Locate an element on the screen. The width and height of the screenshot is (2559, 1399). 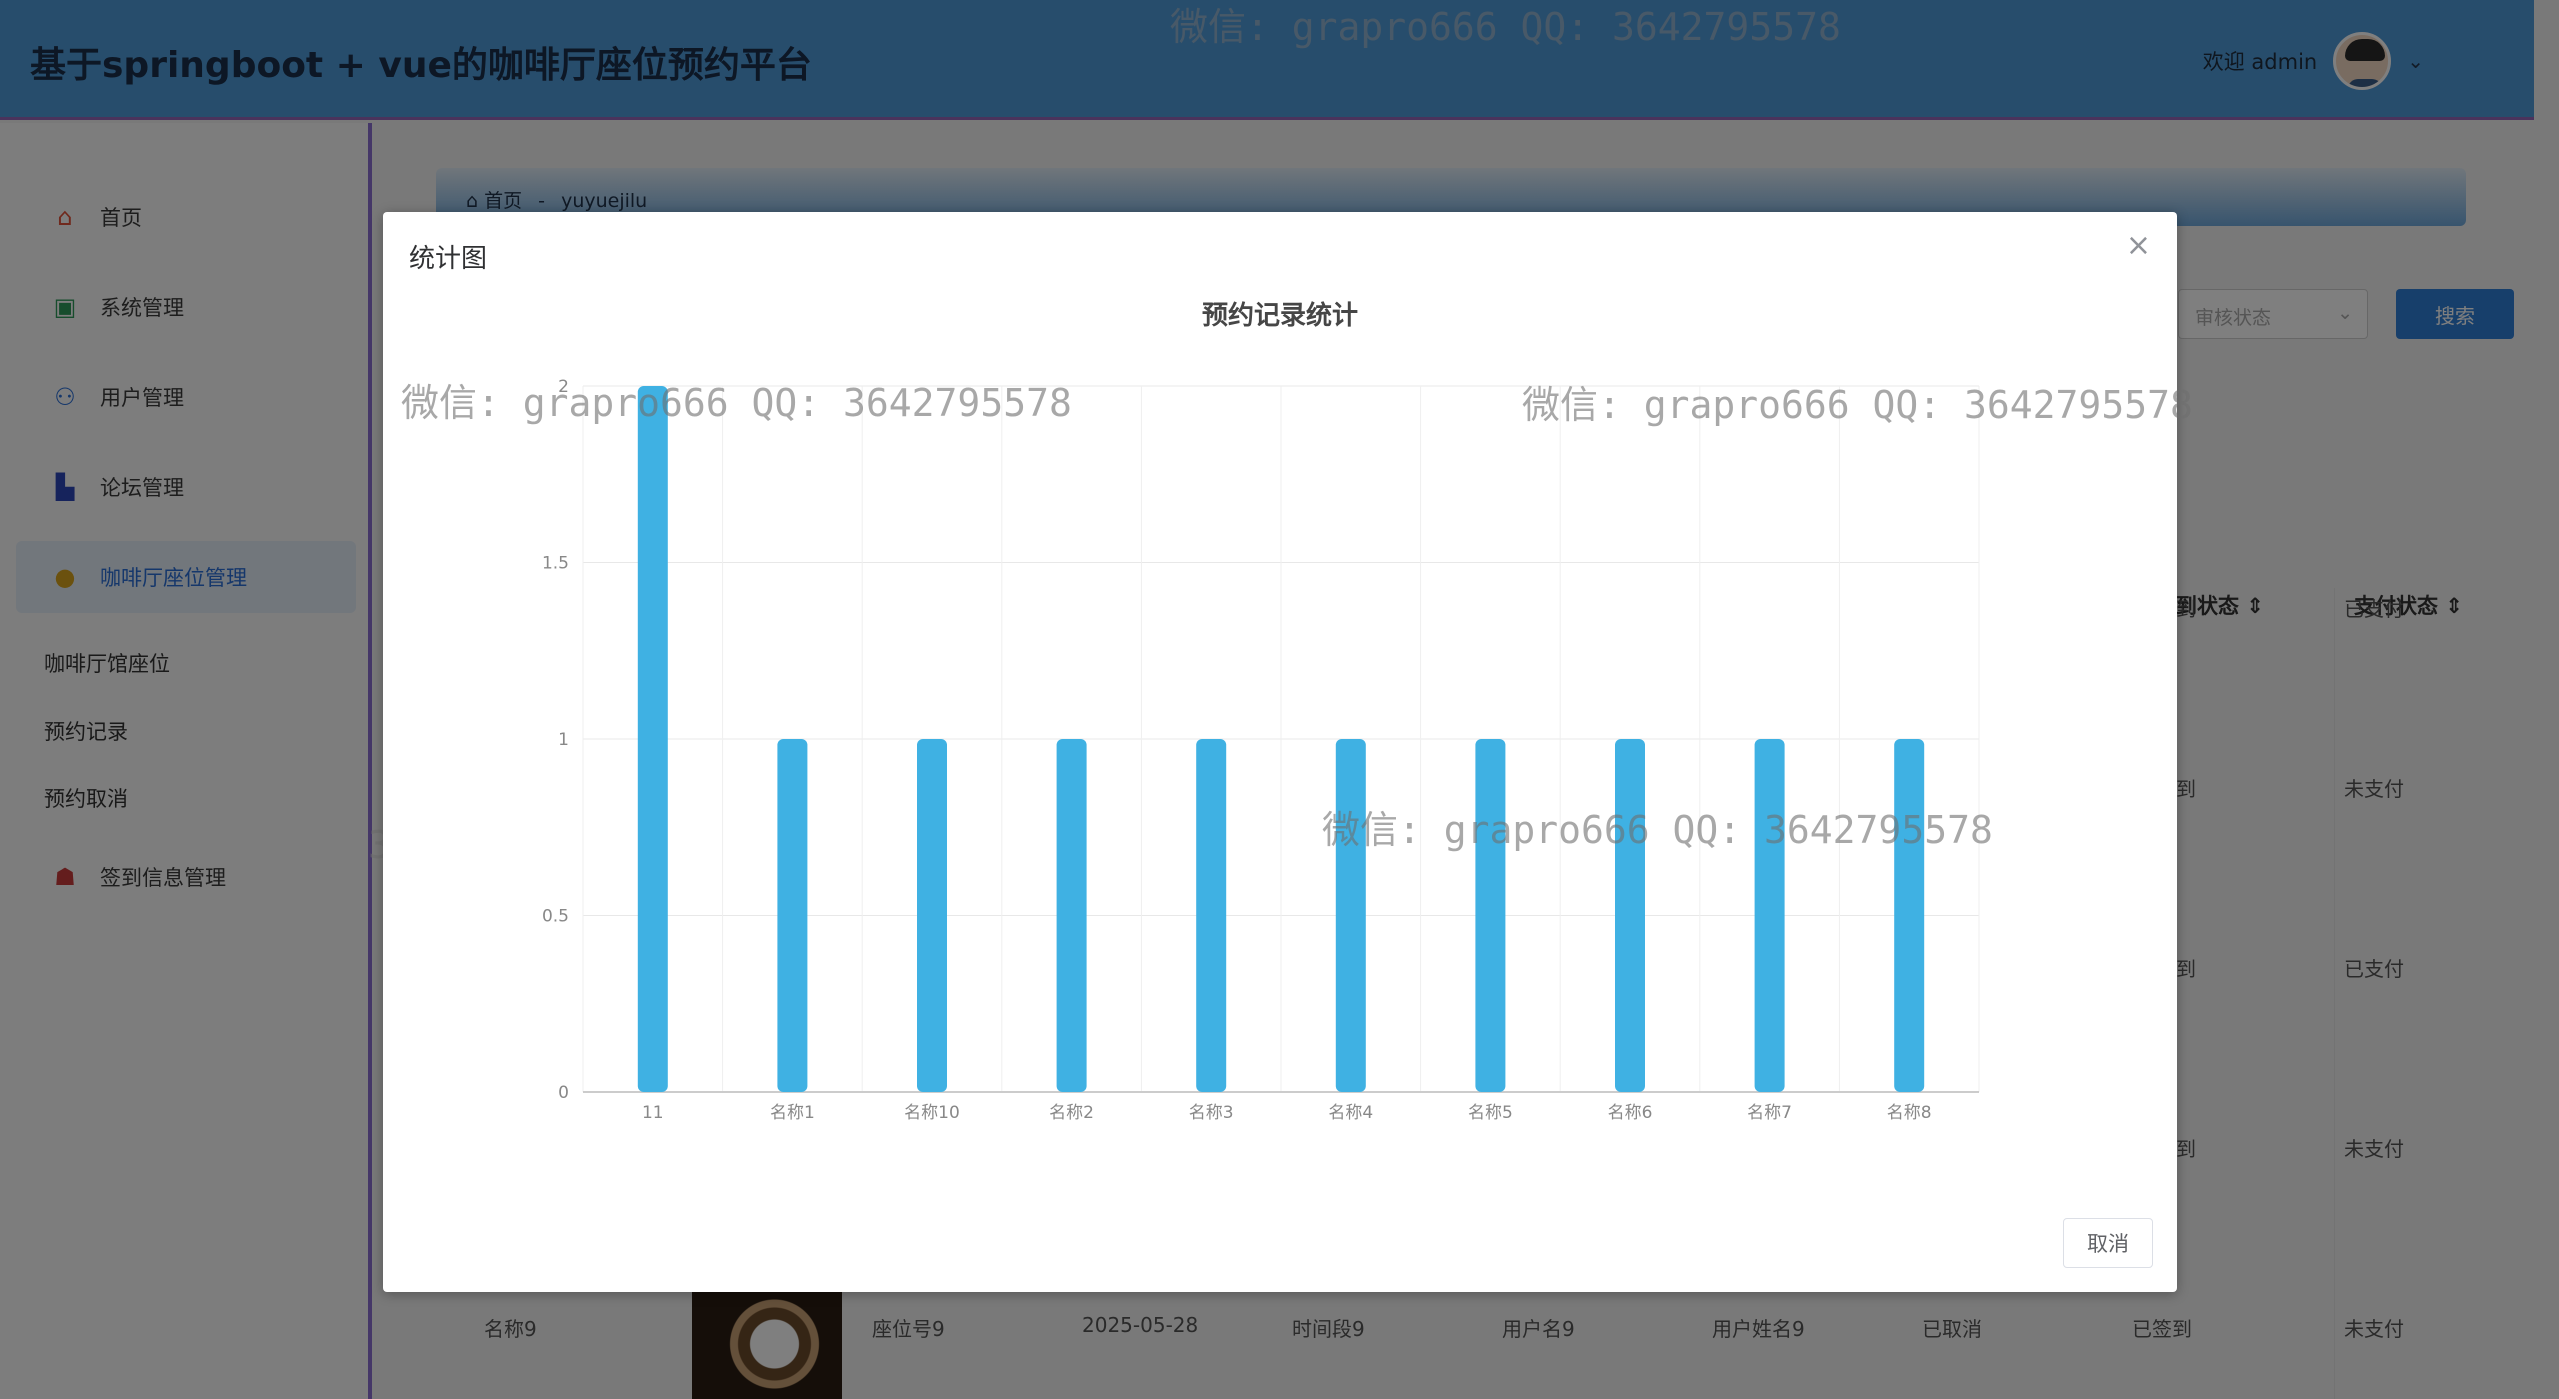
y-tick-label: 2 is located at coordinates (563, 387).